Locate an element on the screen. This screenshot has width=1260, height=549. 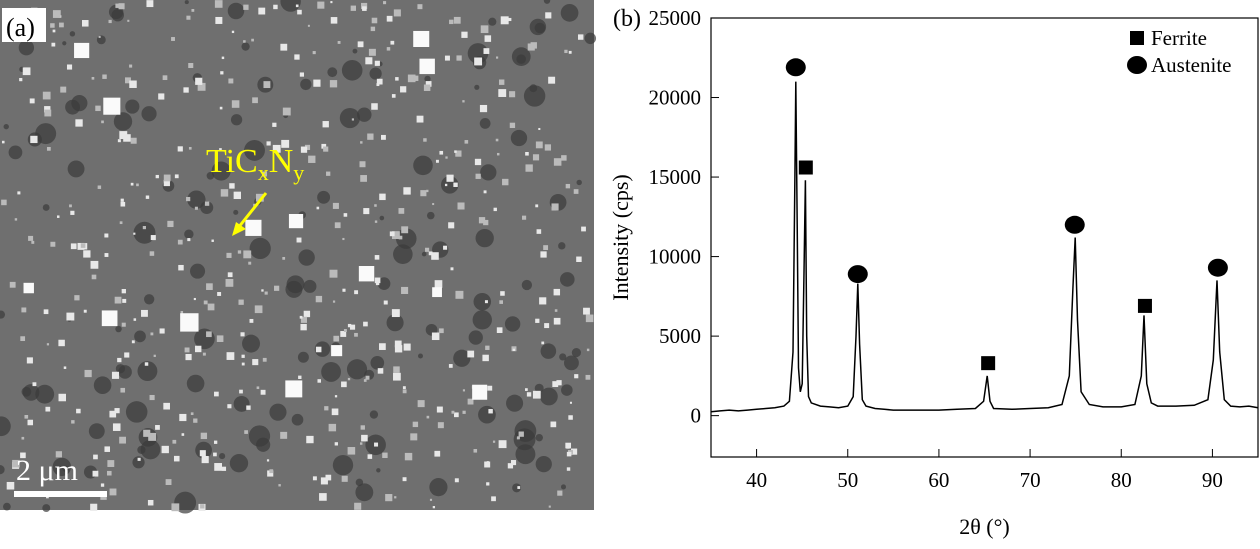
annotation-part: N is located at coordinates (281, 161).